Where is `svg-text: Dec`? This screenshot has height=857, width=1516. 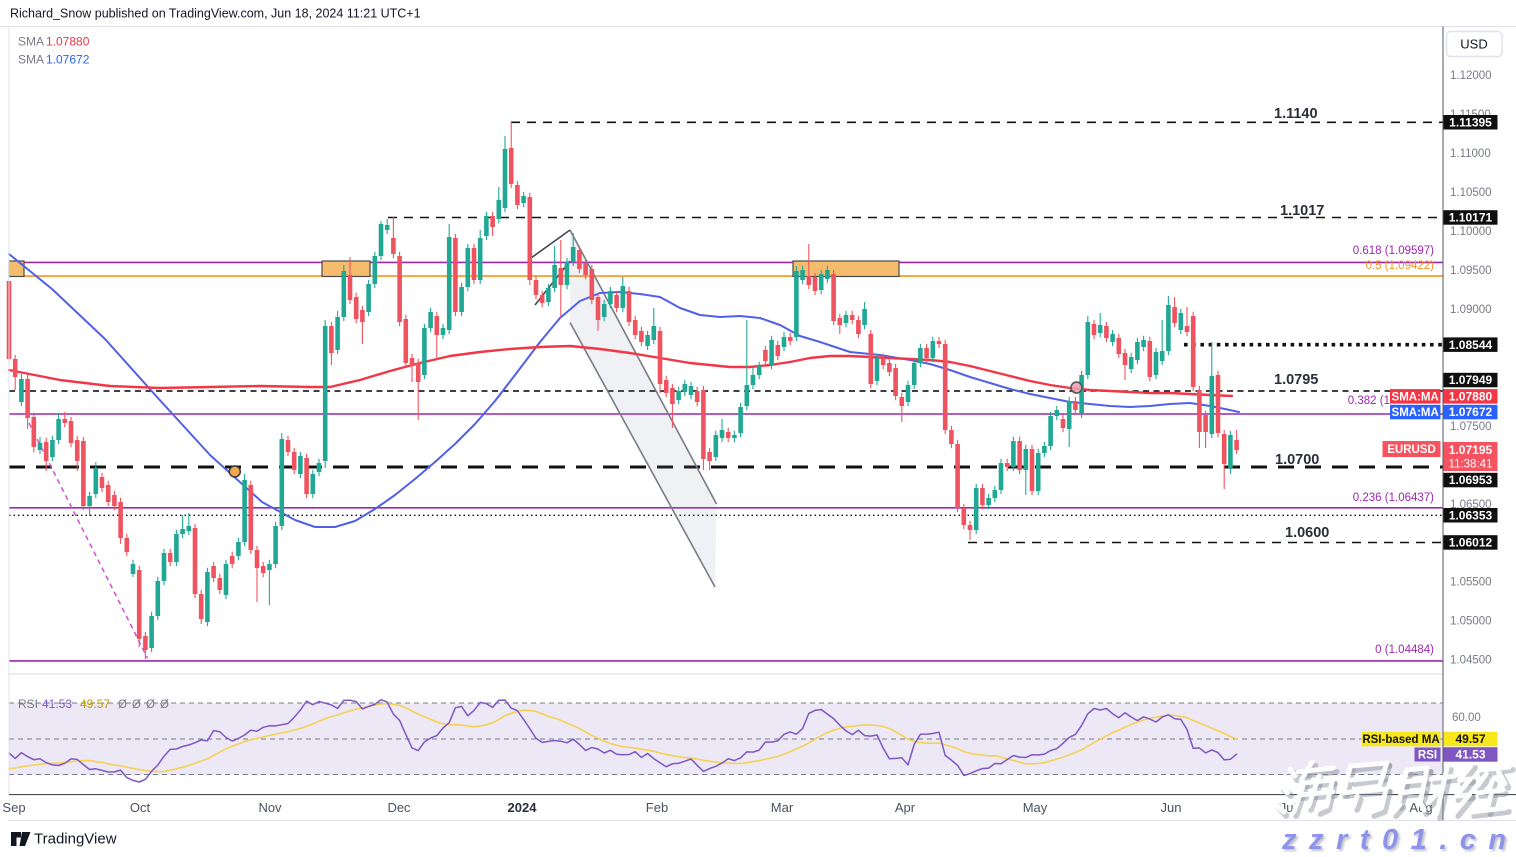 svg-text: Dec is located at coordinates (399, 807).